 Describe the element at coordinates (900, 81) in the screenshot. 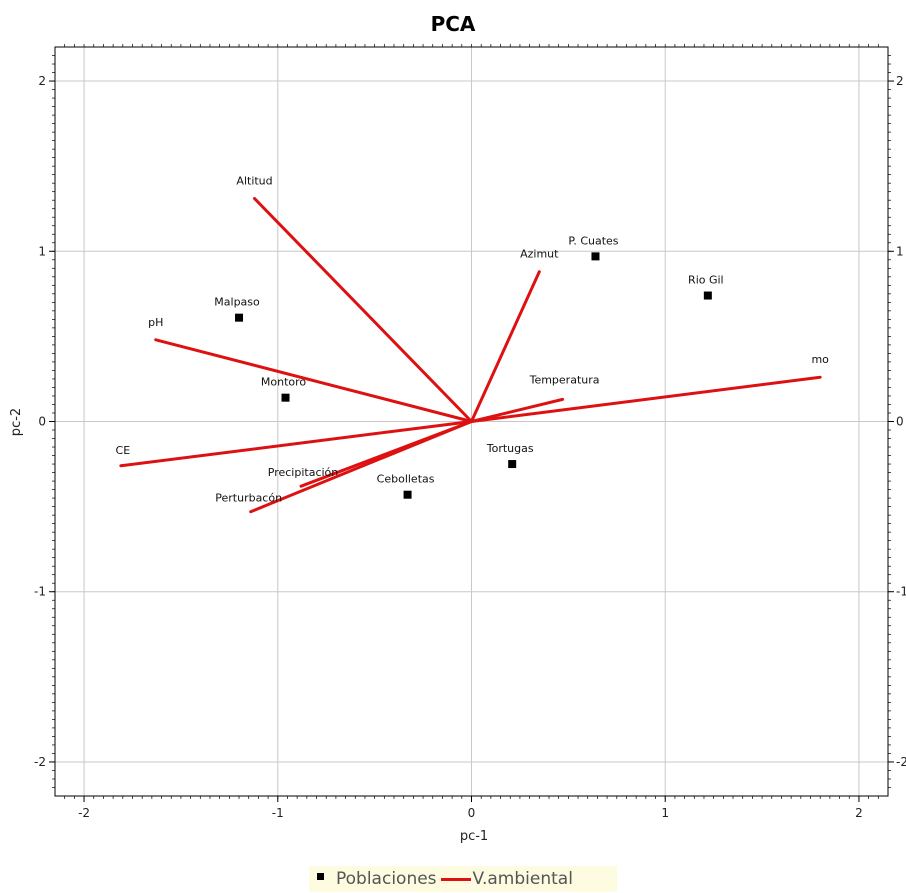

I see `y-right-tick-label: 2` at that location.